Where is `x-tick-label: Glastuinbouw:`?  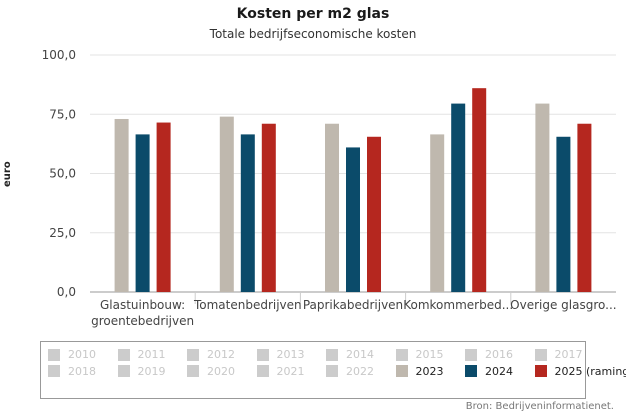
x-tick-label: Glastuinbouw: is located at coordinates (142, 305).